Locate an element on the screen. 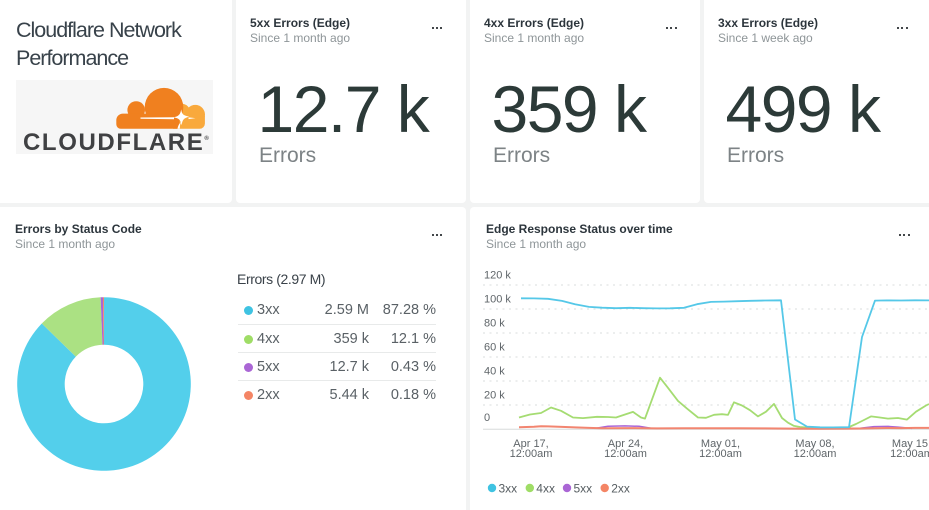 This screenshot has height=510, width=929. svg-text: May 08, is located at coordinates (814, 444).